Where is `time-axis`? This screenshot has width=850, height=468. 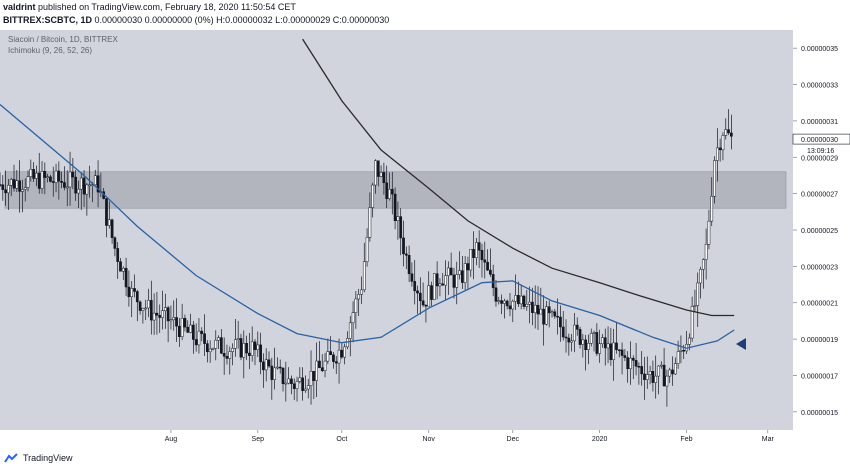 time-axis is located at coordinates (425, 438).